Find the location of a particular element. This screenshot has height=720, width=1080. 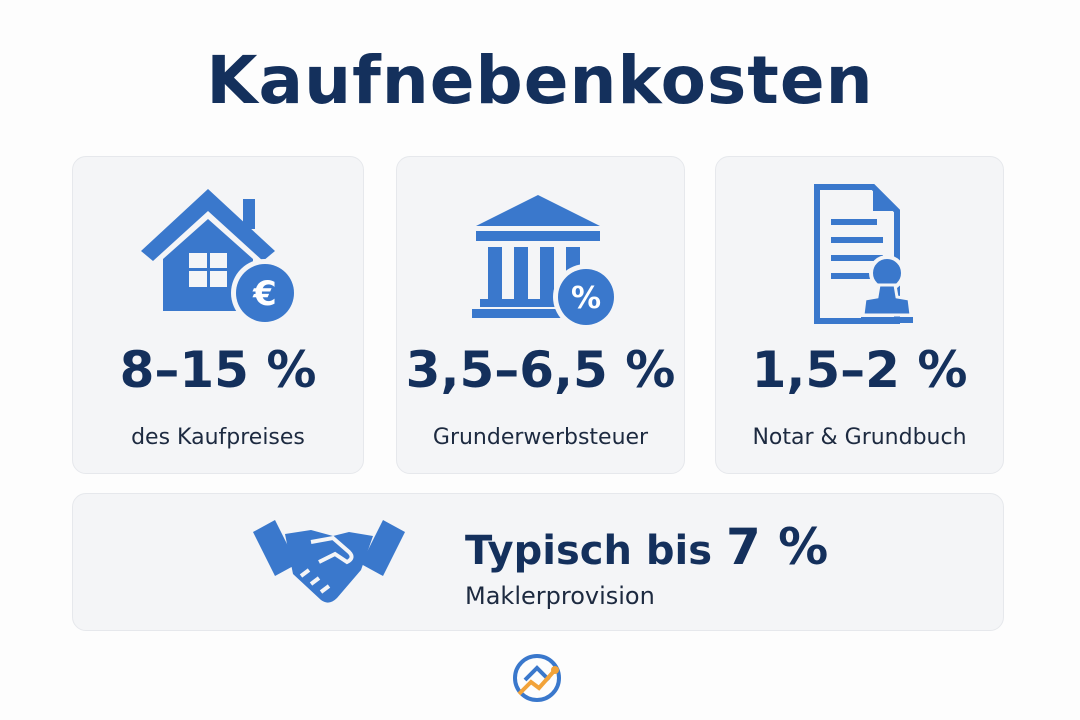

handshake-icon is located at coordinates (329, 561).